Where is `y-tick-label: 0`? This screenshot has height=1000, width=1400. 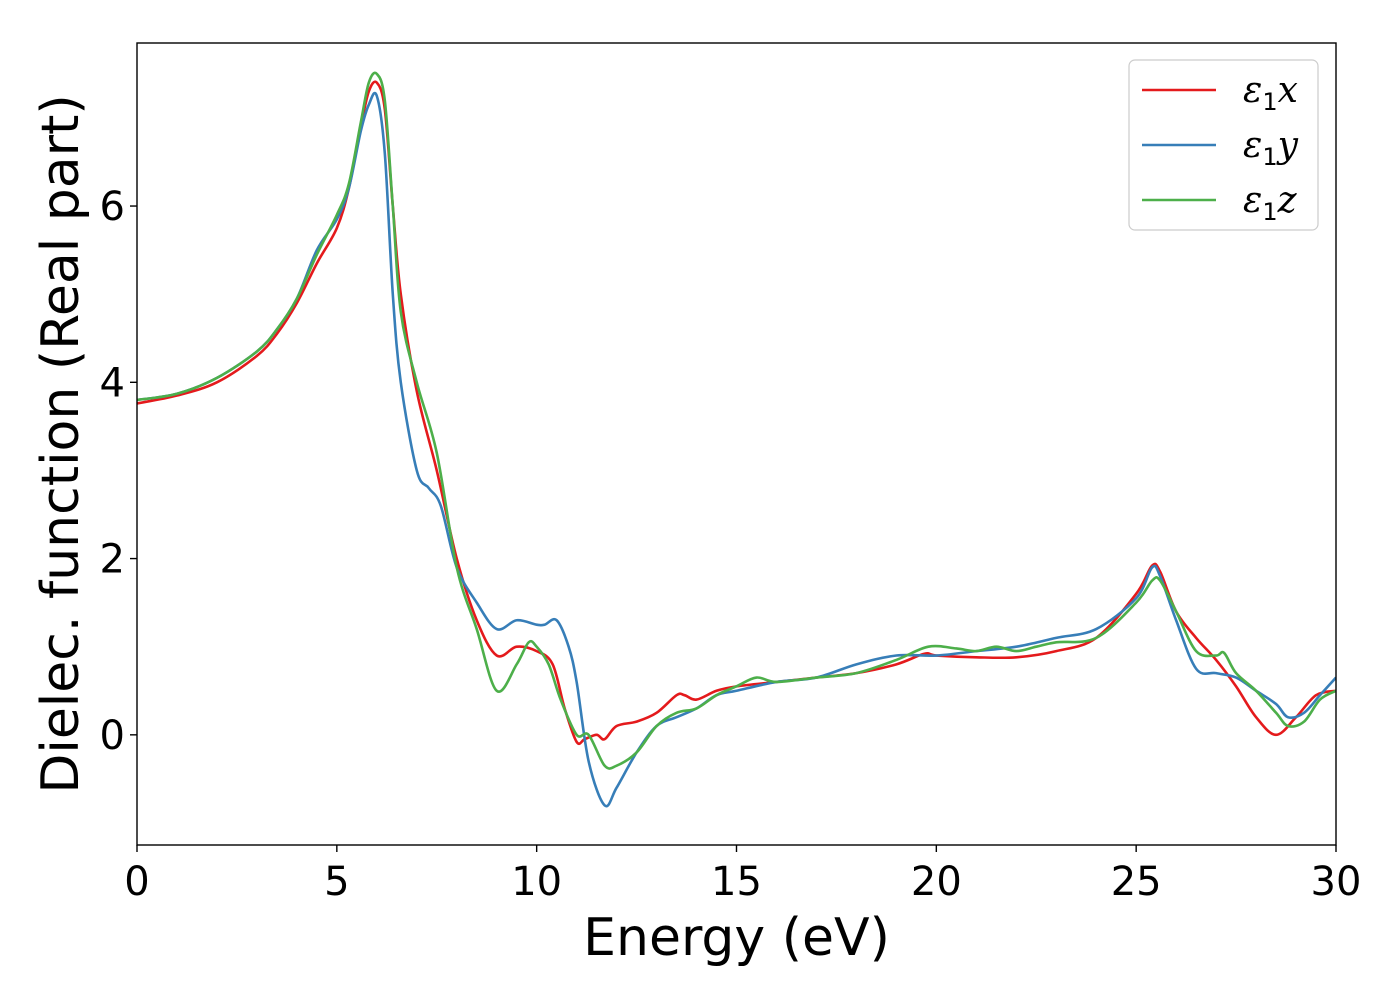
y-tick-label: 0 is located at coordinates (112, 736).